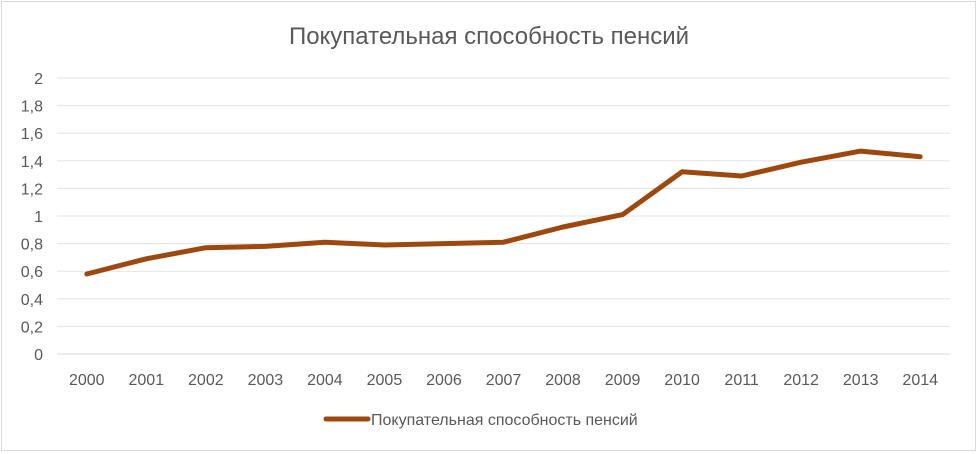 The image size is (979, 454). Describe the element at coordinates (861, 380) in the screenshot. I see `x-tick-label: 2013` at that location.